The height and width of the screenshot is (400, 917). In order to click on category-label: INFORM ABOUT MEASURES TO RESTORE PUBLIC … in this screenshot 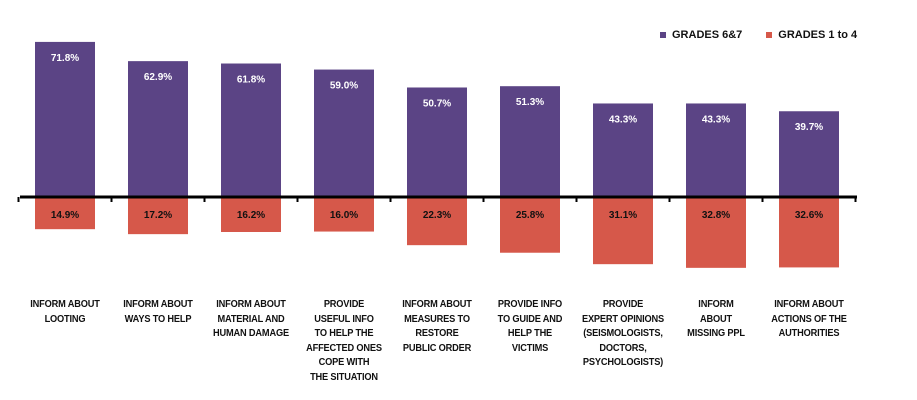, I will do `click(437, 326)`.